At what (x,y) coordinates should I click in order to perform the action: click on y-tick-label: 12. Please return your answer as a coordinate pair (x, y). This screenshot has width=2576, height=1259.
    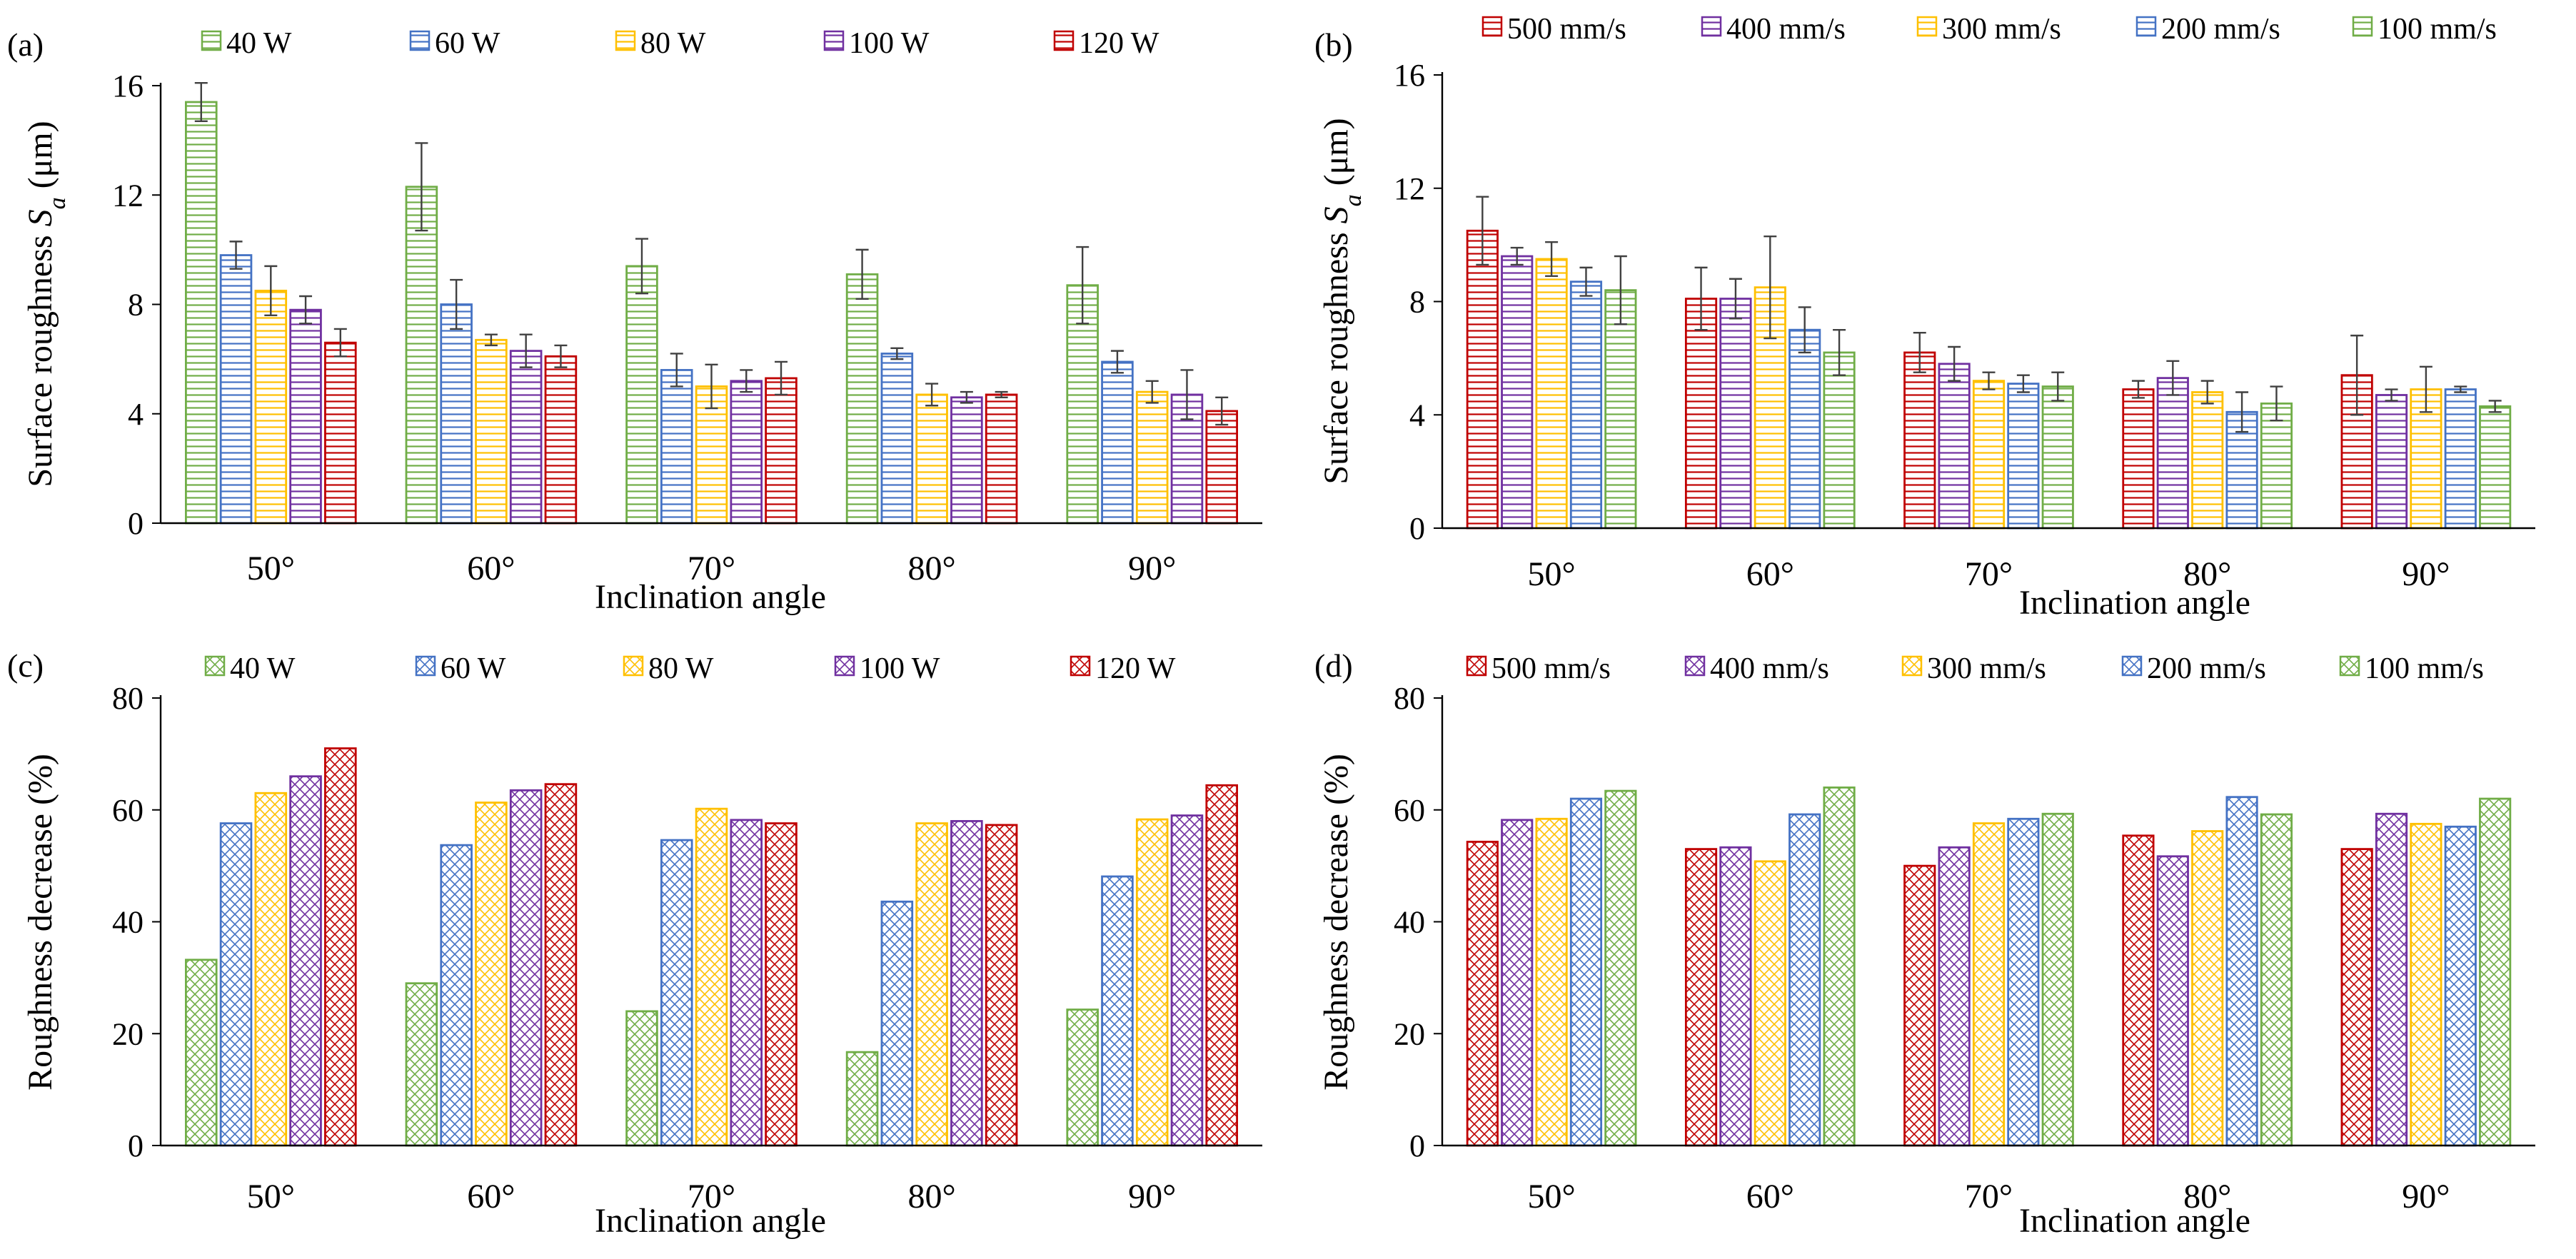
    Looking at the image, I should click on (1409, 188).